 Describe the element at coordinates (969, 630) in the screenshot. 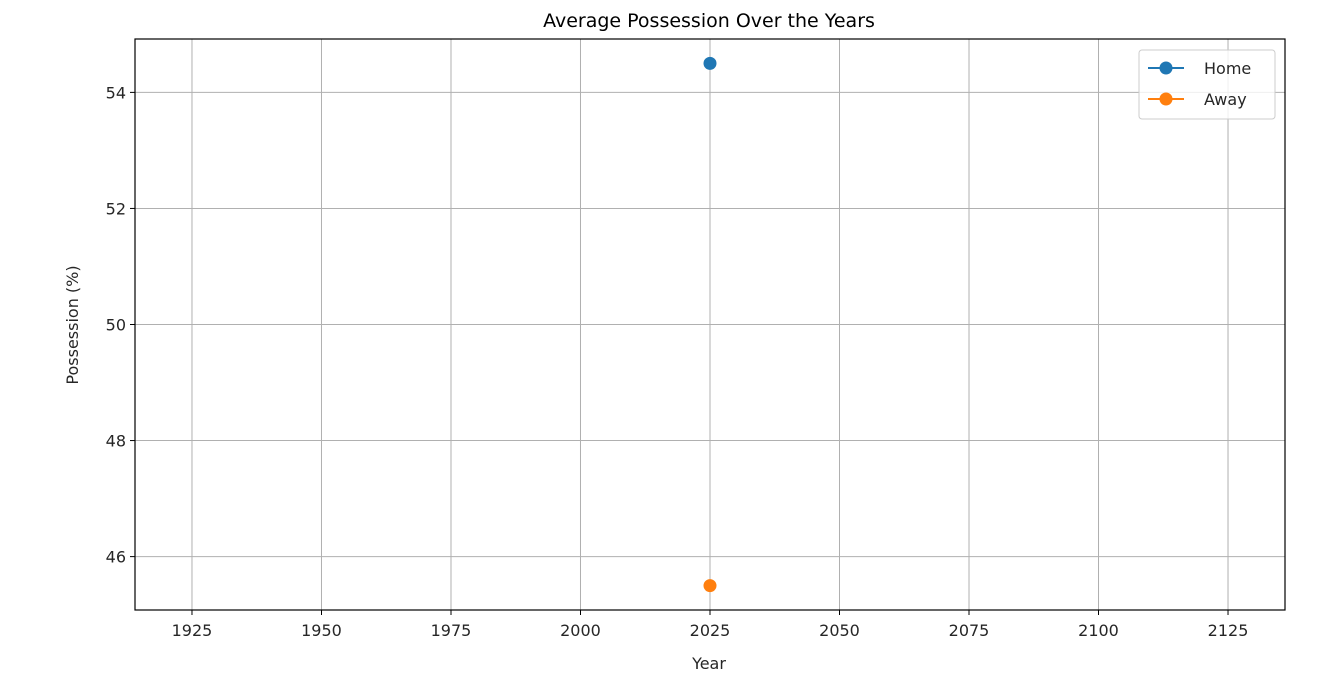

I see `x-tick-label: 2075` at that location.